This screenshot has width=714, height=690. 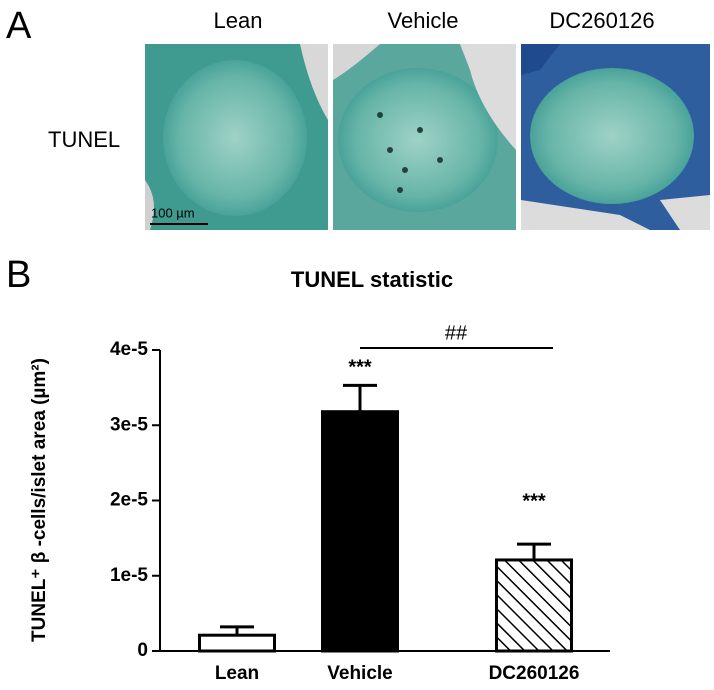 What do you see at coordinates (129, 500) in the screenshot?
I see `y-tick-label: 2e-5` at bounding box center [129, 500].